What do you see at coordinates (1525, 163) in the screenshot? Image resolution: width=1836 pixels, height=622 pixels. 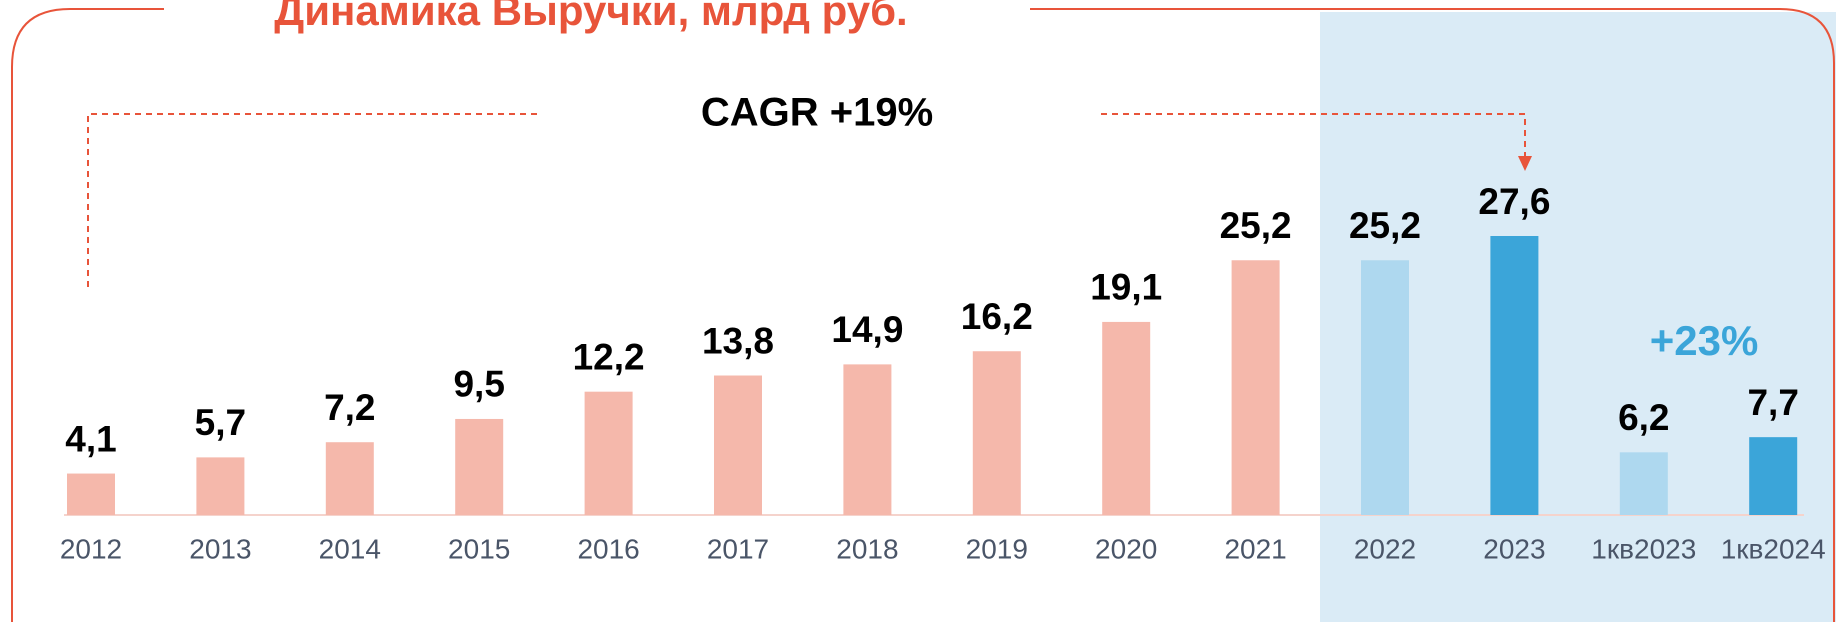 I see `cagr-arrow` at bounding box center [1525, 163].